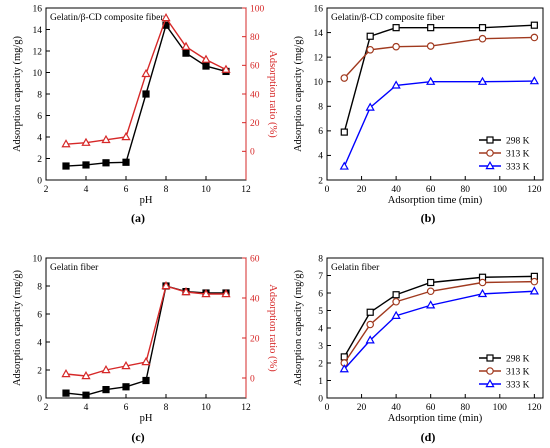 This screenshot has height=448, width=550. Describe the element at coordinates (74, 267) in the screenshot. I see `panel-inset-title: Gelatin fiber` at that location.